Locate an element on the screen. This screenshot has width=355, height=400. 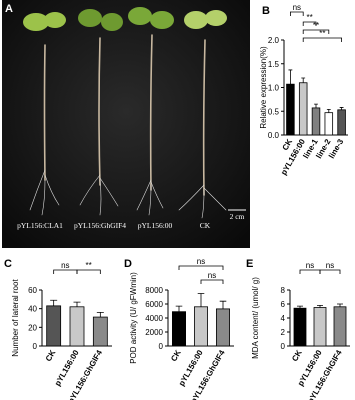
y-tick-label: 8 is located at coordinates (283, 290).